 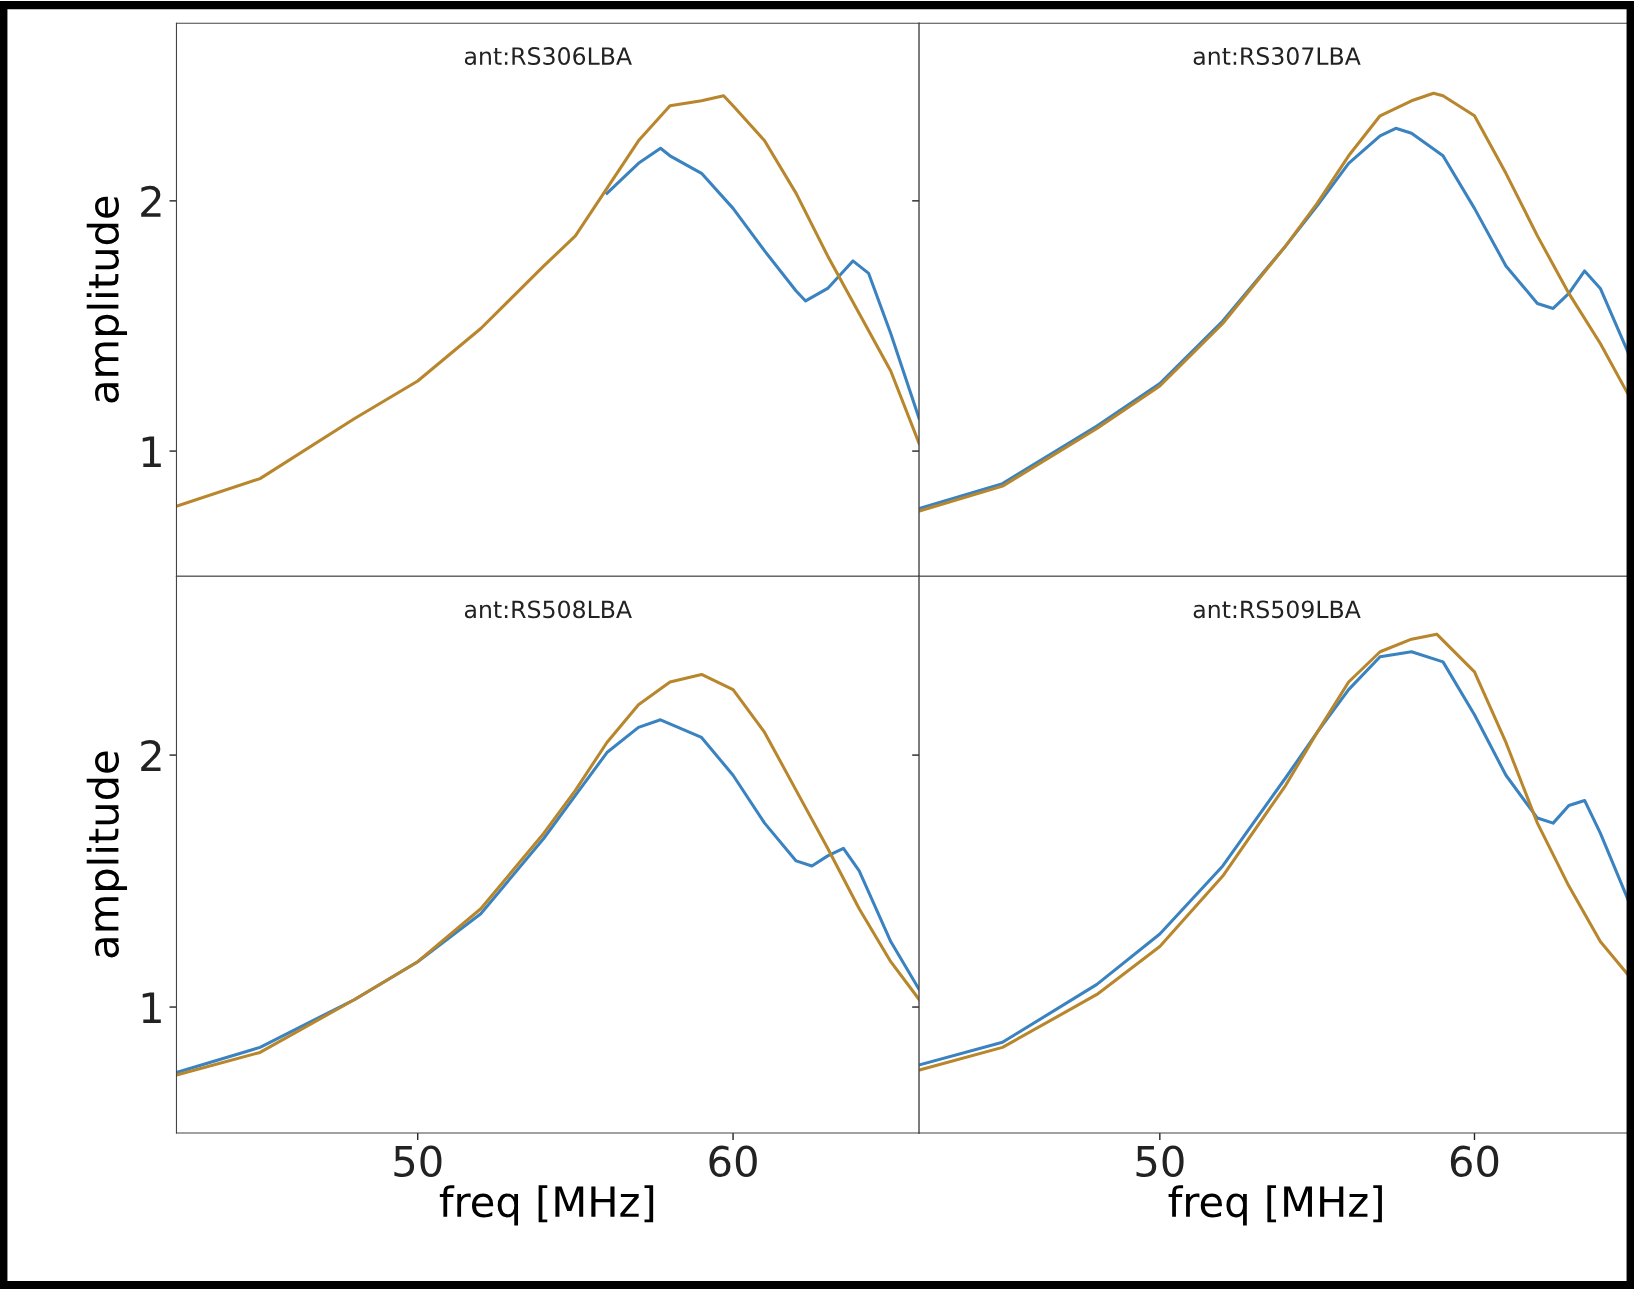 I want to click on text: ant:RS306LBA, so click(x=548, y=56).